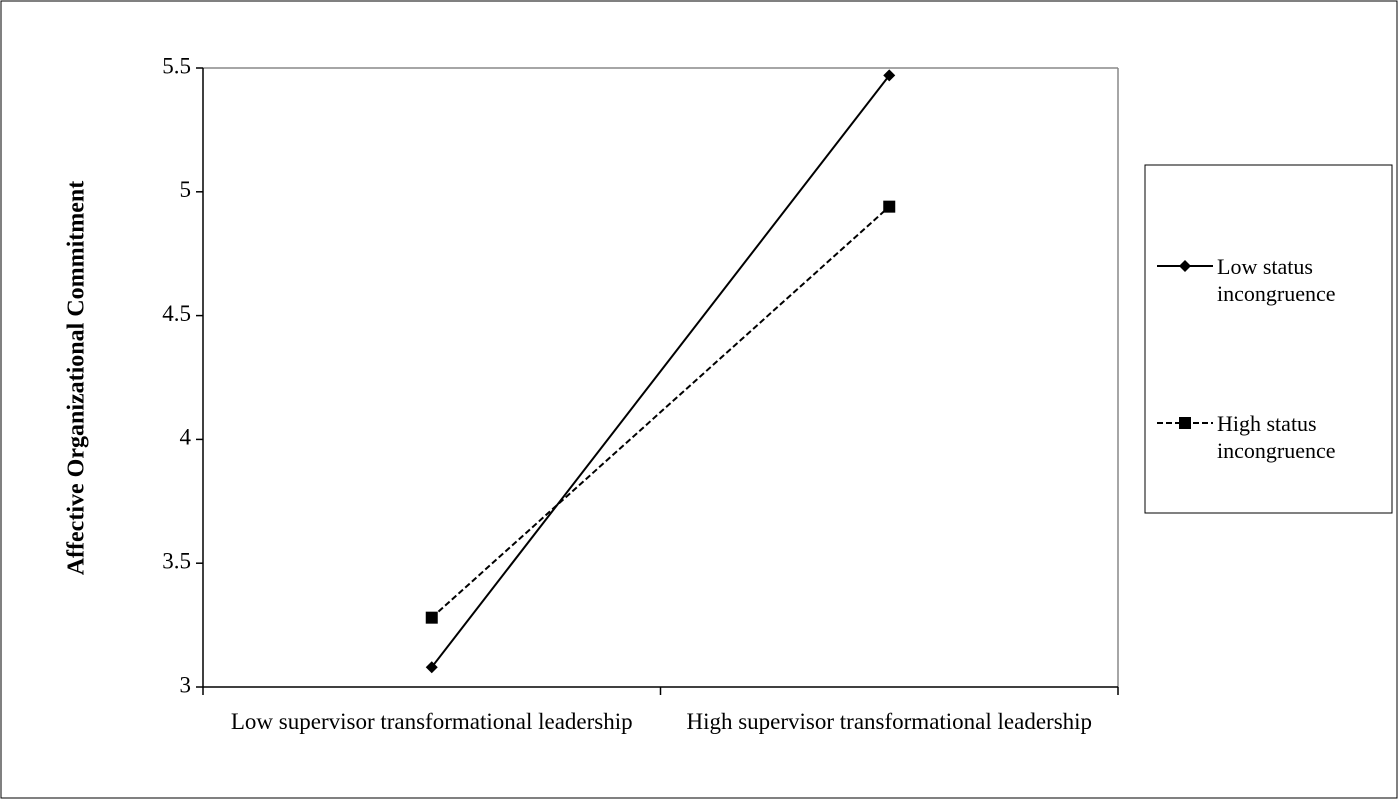  I want to click on y-tick-label: 4, so click(186, 437).